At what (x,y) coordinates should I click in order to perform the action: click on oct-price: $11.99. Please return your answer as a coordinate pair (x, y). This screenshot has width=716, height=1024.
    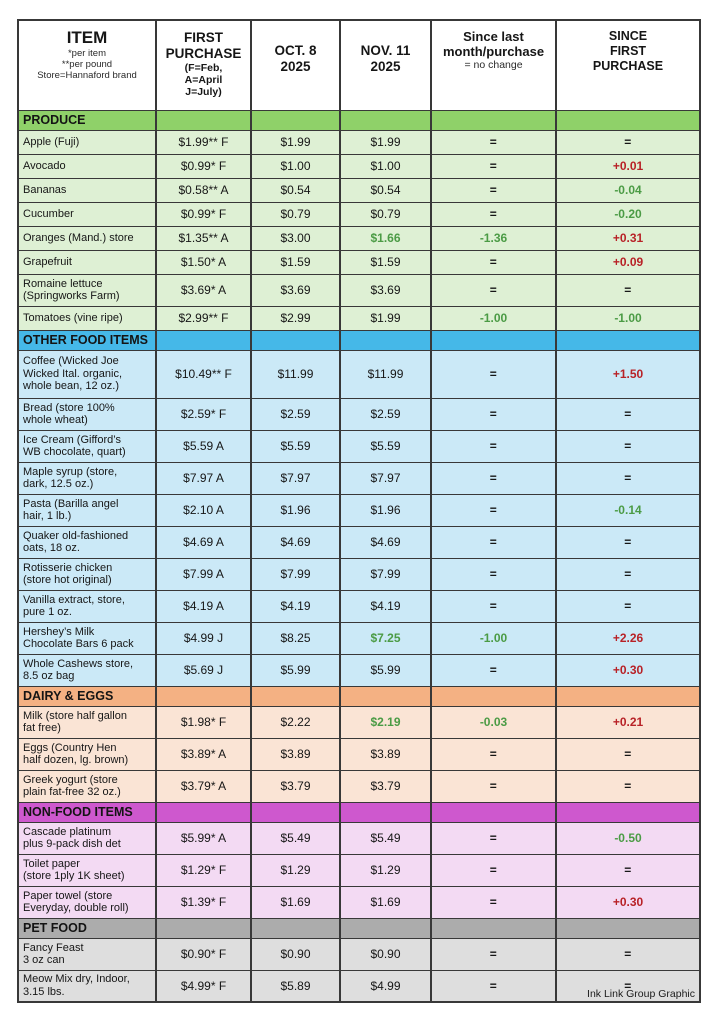
    Looking at the image, I should click on (295, 374).